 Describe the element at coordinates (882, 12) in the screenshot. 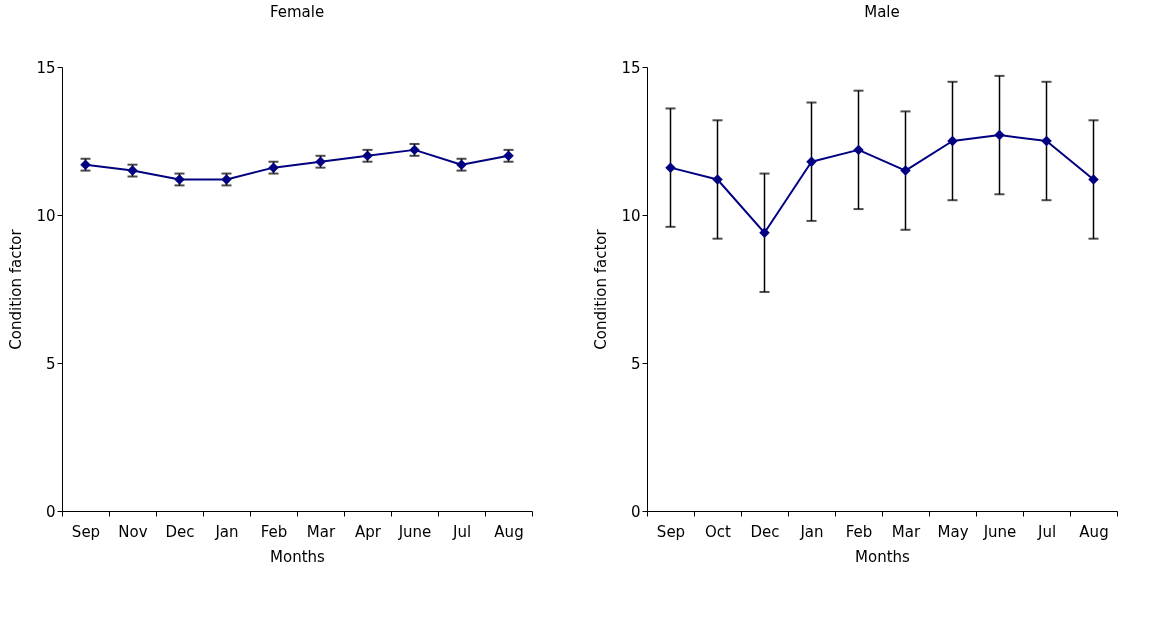

I see `chart-title: Male` at that location.